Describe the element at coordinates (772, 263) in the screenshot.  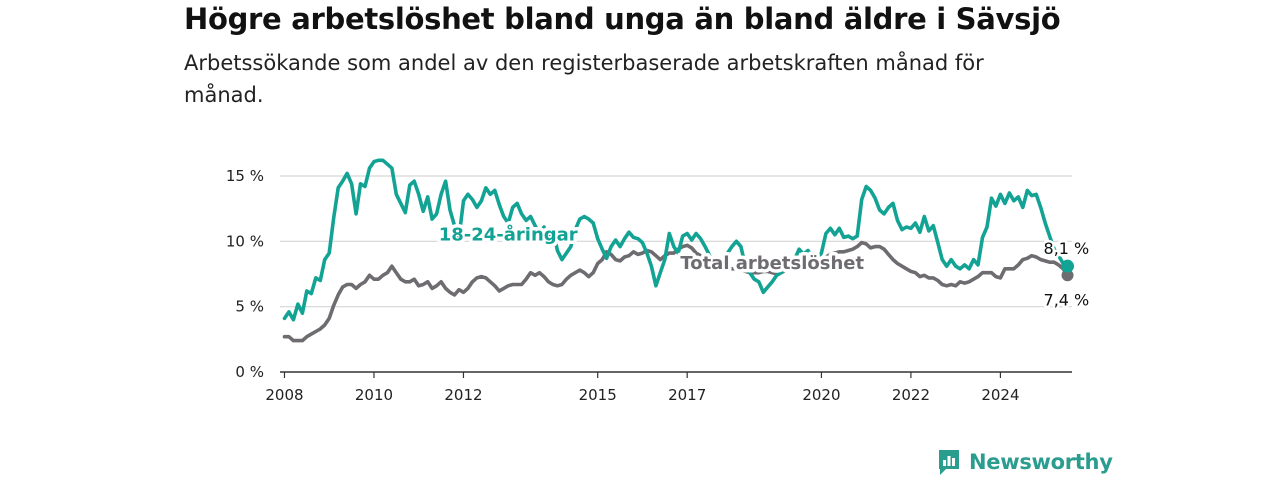
I see `series-label-total: Total arbetslöshet` at that location.